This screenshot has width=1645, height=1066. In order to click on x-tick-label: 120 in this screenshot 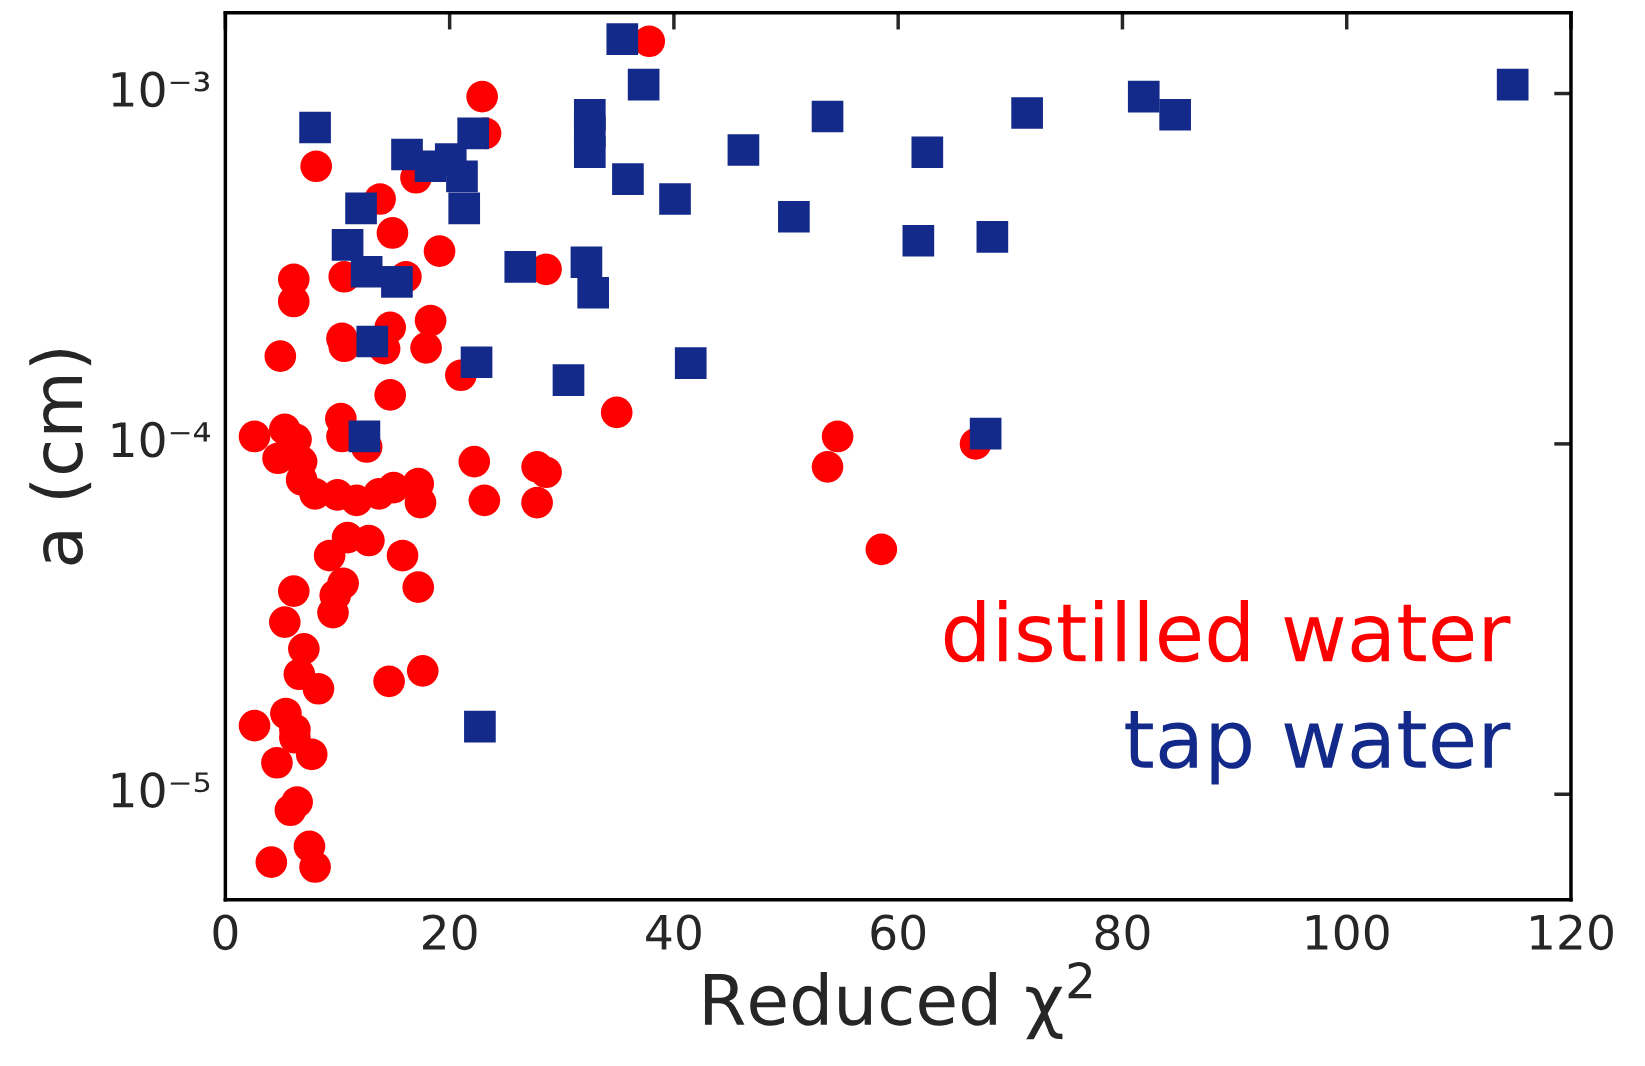, I will do `click(1572, 932)`.